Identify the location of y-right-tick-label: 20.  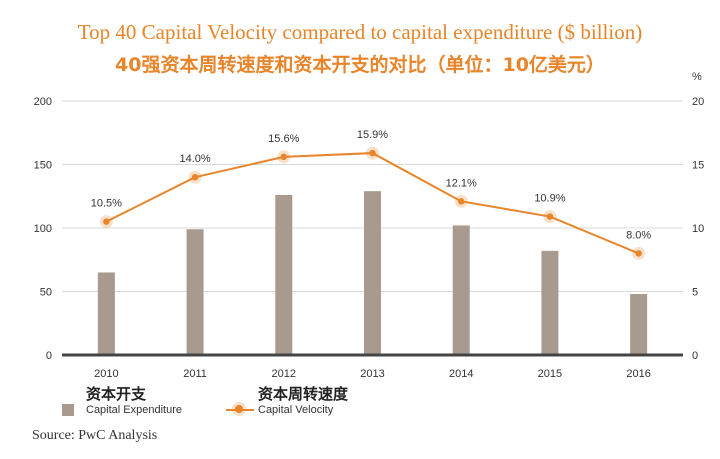
(698, 102).